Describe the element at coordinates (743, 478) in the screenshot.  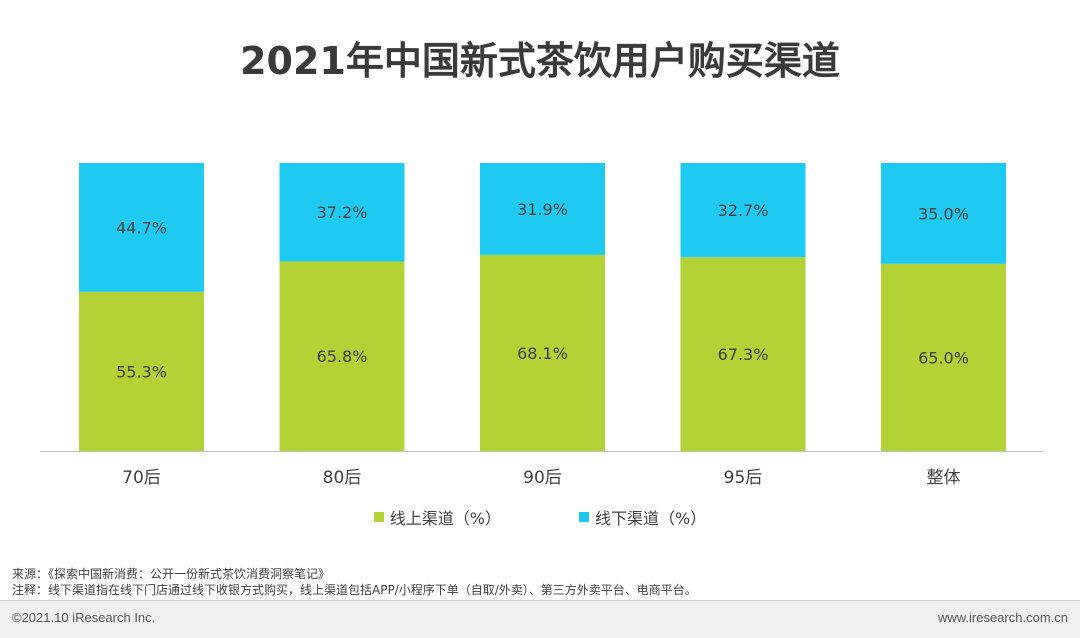
I see `x-tick-label-cat-3: 95后` at that location.